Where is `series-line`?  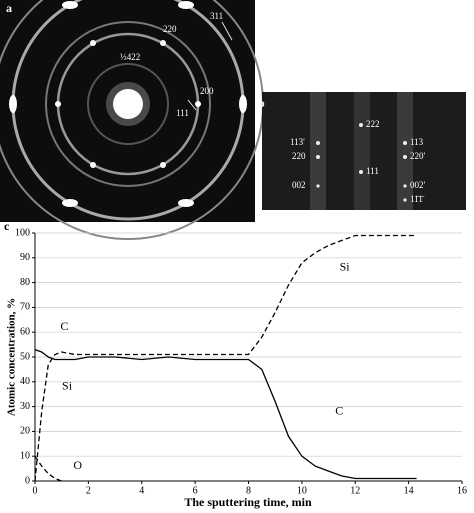
series-line is located at coordinates (48, 468).